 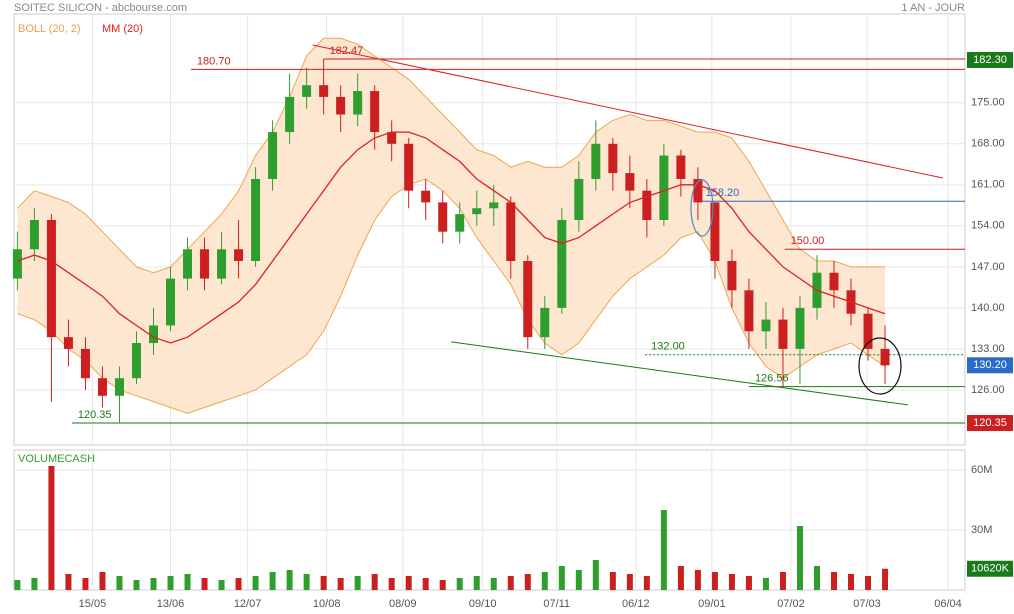 I want to click on y-tick-label: 175.00, so click(x=988, y=103).